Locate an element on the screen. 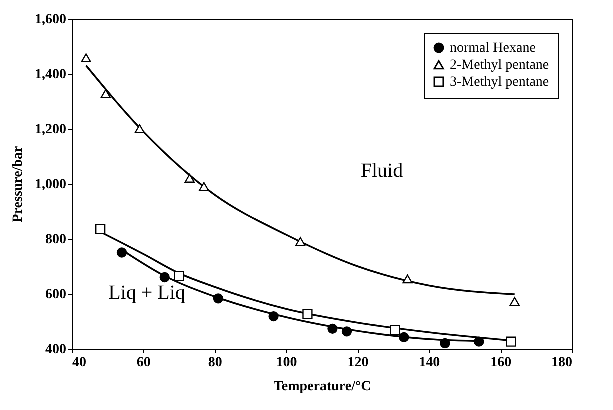 Image resolution: width=613 pixels, height=410 pixels. x-tick-label: 120 is located at coordinates (358, 363).